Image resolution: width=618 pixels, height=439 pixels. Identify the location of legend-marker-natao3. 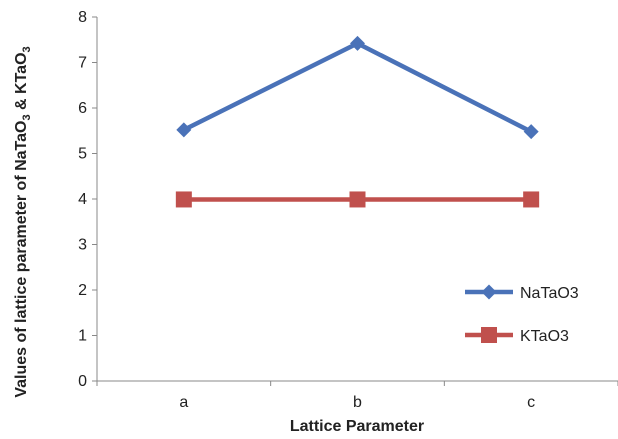
(489, 292).